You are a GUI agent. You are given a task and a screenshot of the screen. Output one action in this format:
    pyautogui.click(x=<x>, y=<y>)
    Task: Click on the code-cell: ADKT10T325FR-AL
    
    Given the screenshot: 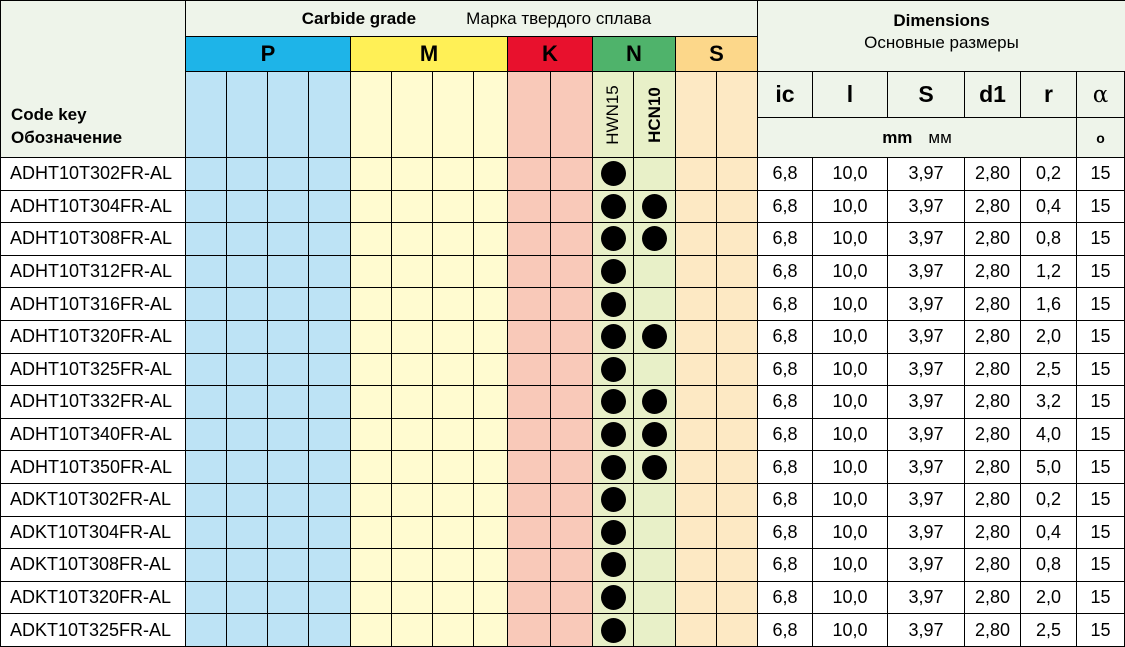 What is the action you would take?
    pyautogui.click(x=93, y=630)
    